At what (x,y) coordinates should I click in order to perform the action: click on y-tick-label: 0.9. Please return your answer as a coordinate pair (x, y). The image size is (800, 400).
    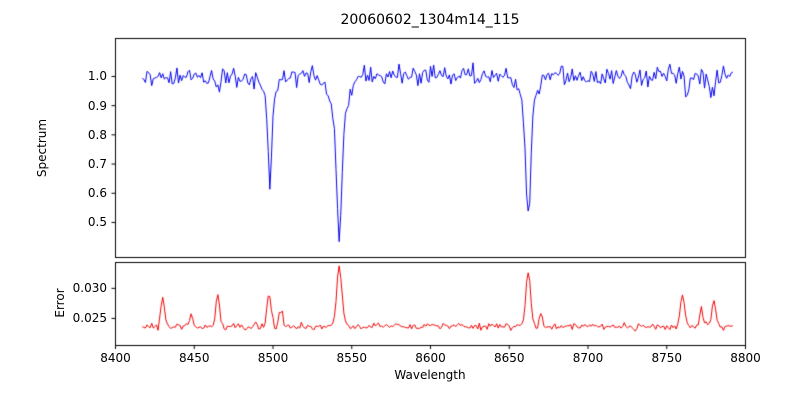
    Looking at the image, I should click on (97, 105).